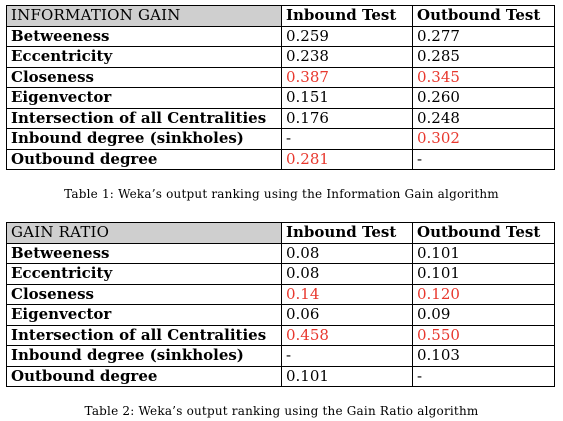  I want to click on table-row: Outbound degree 0.101-, so click(280, 376).